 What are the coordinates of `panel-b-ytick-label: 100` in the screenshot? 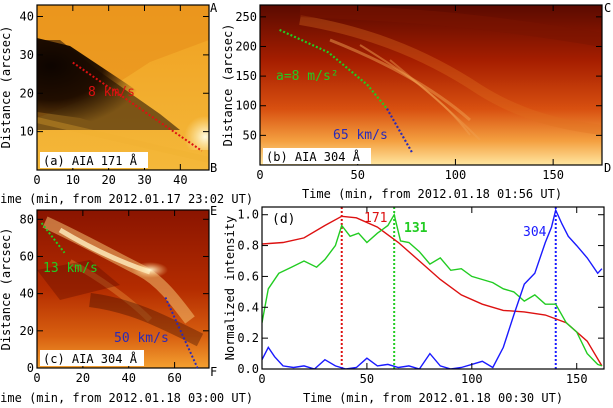 It's located at (246, 106).